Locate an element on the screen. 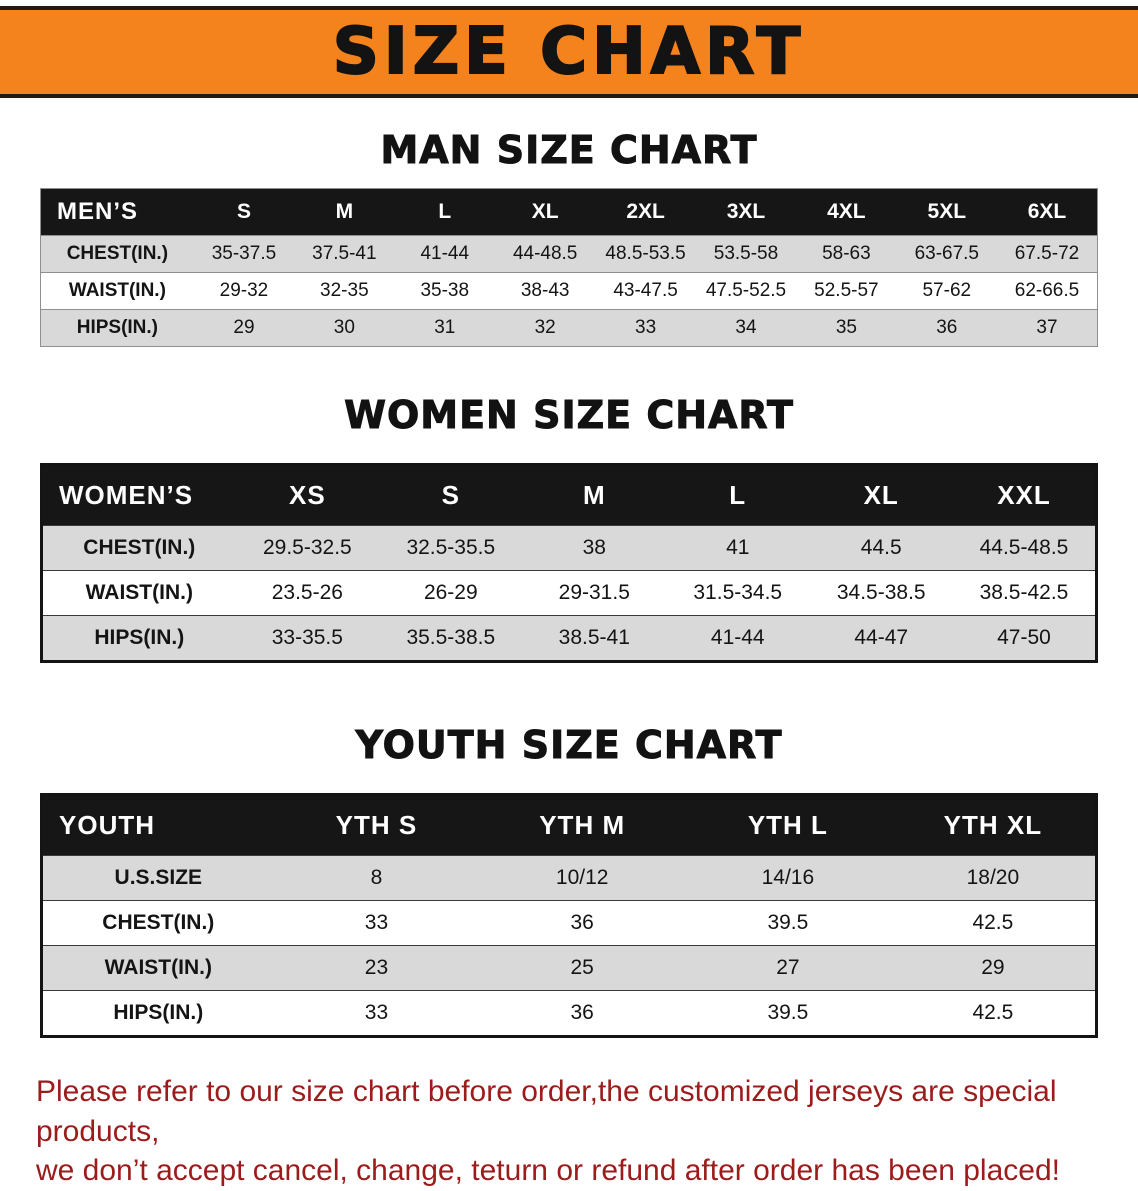 The width and height of the screenshot is (1138, 1191). size-cell: 38.5-41 is located at coordinates (594, 637).